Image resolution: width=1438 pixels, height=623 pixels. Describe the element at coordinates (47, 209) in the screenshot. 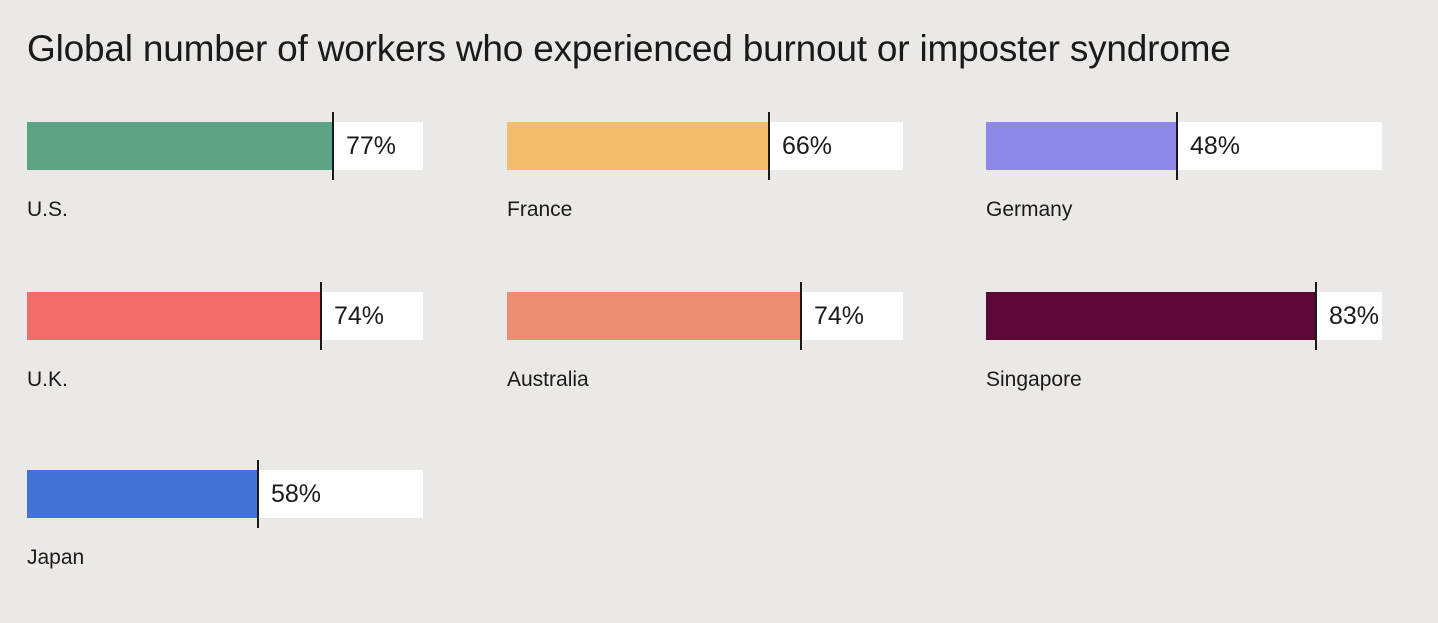

I see `category-label: U.S.` at that location.